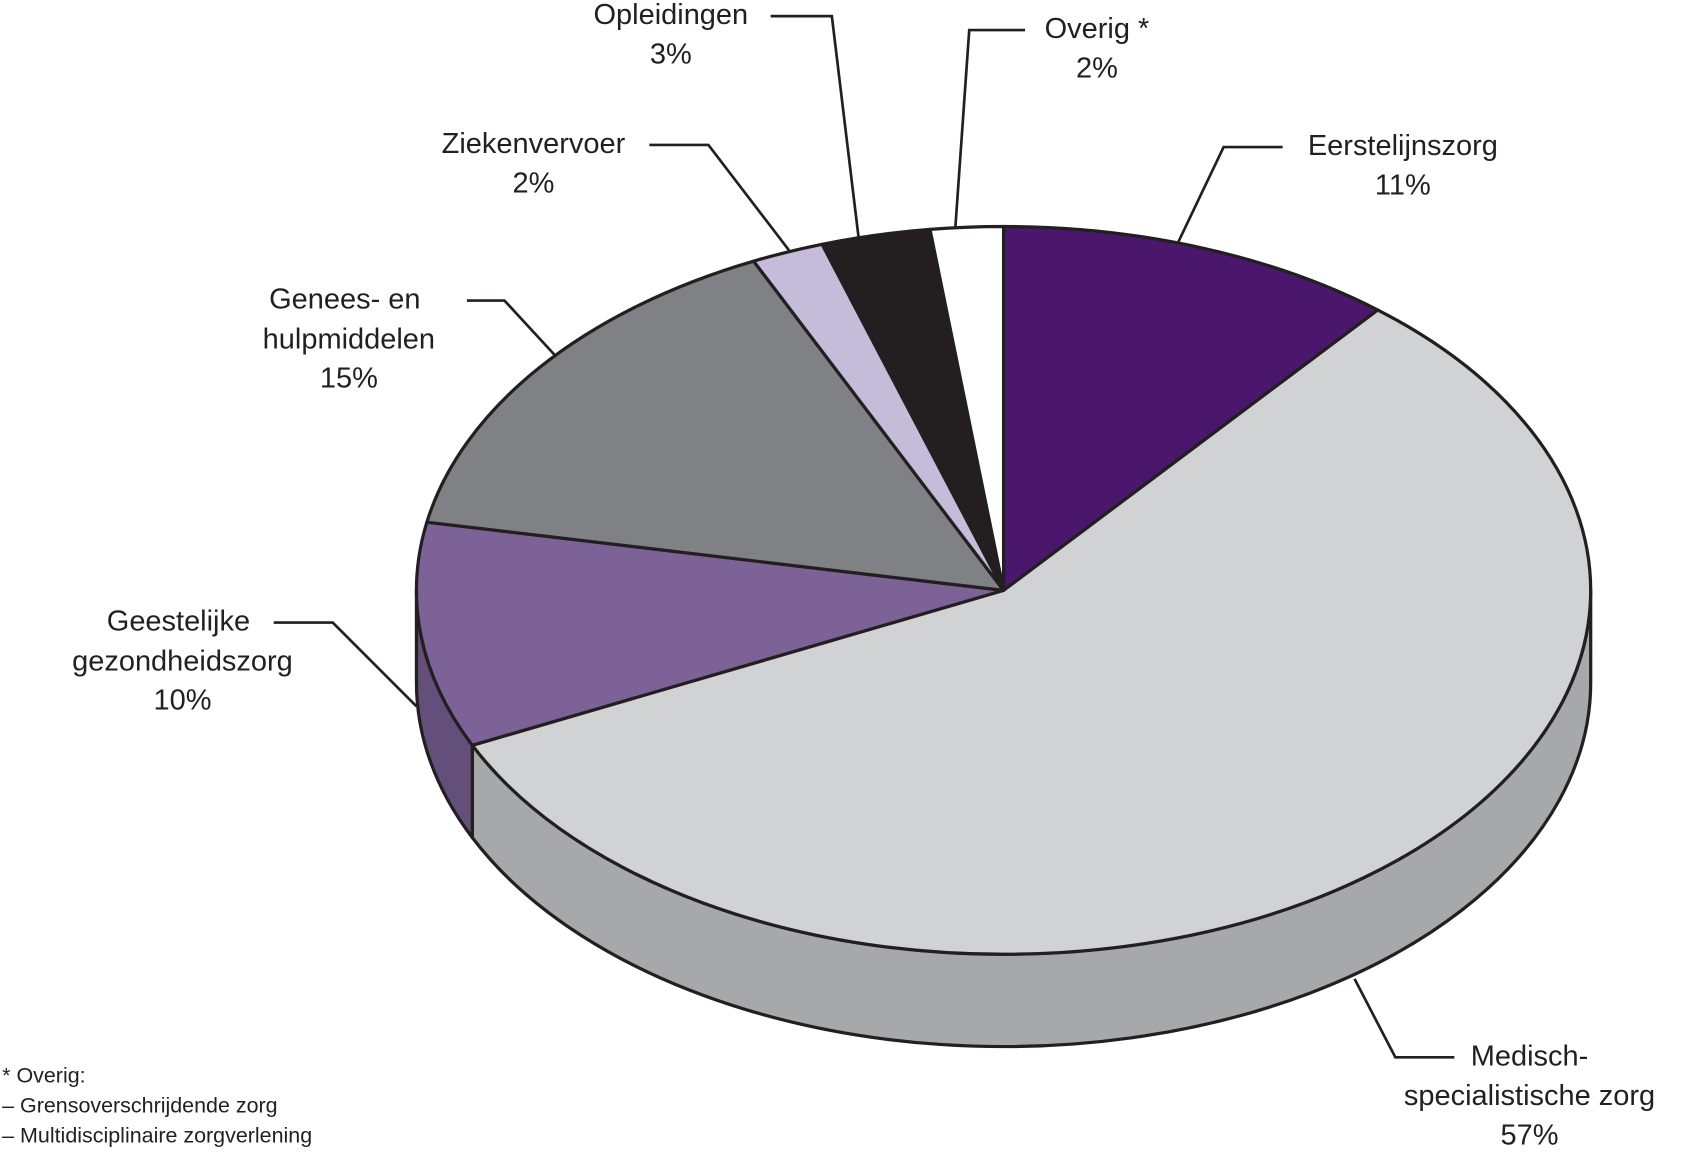  Describe the element at coordinates (1403, 146) in the screenshot. I see `slice-label: Eerstelijnszorg` at that location.